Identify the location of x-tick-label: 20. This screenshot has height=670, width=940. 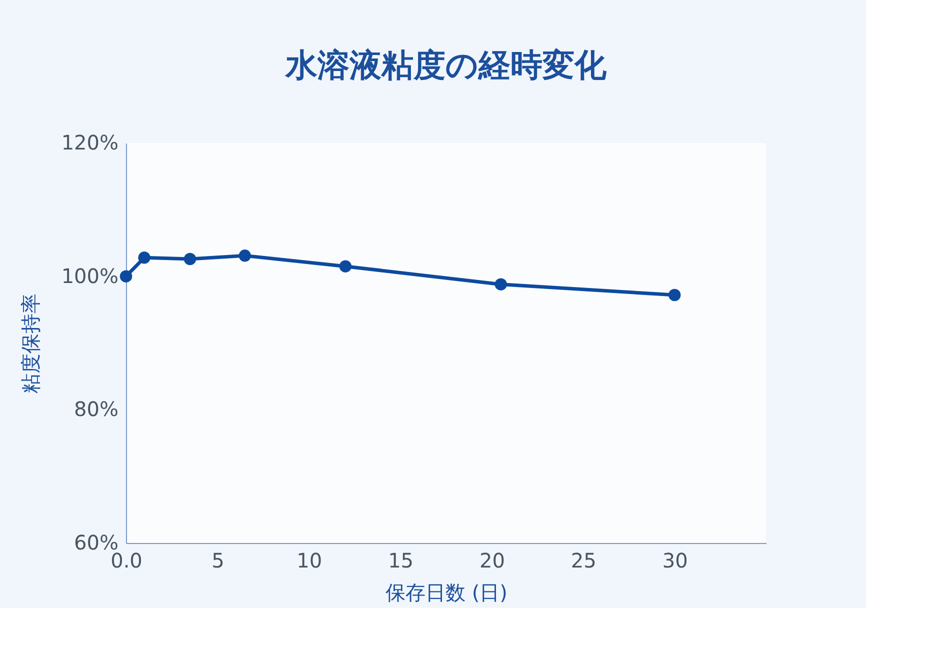
(492, 560).